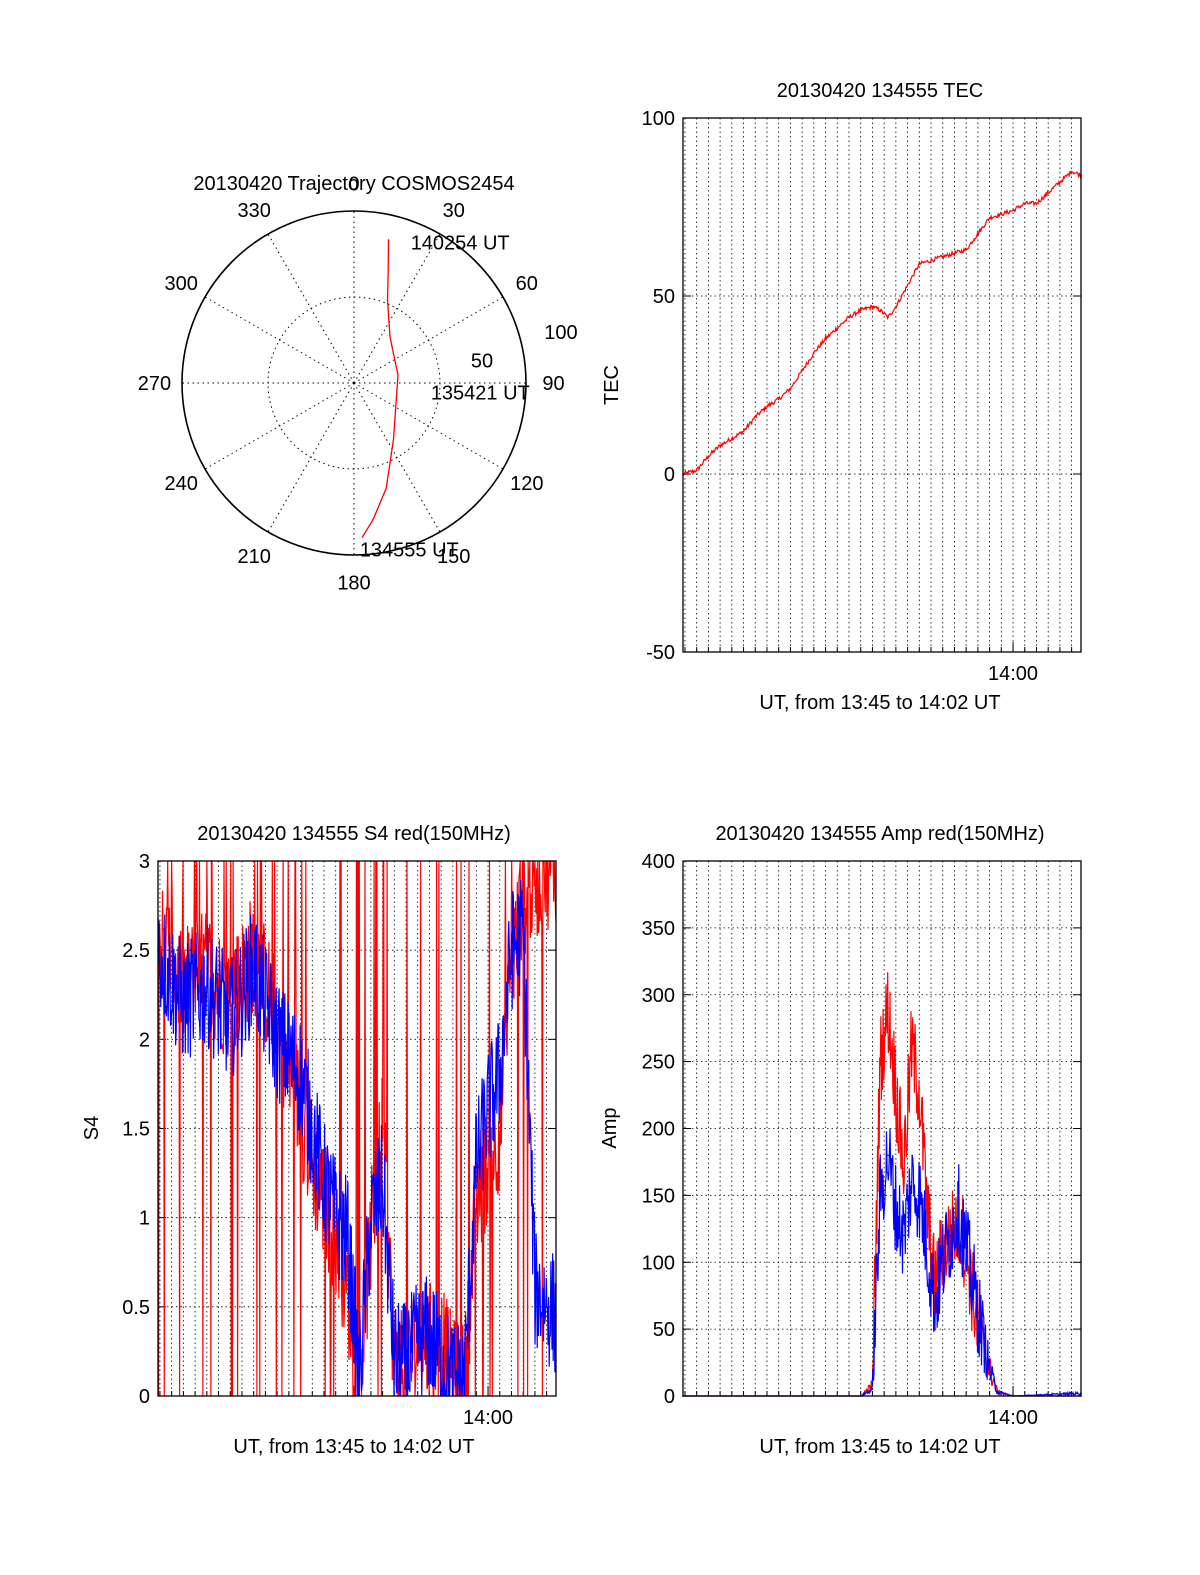 The width and height of the screenshot is (1200, 1575). Describe the element at coordinates (181, 484) in the screenshot. I see `polar-azimuth-label: 240` at that location.